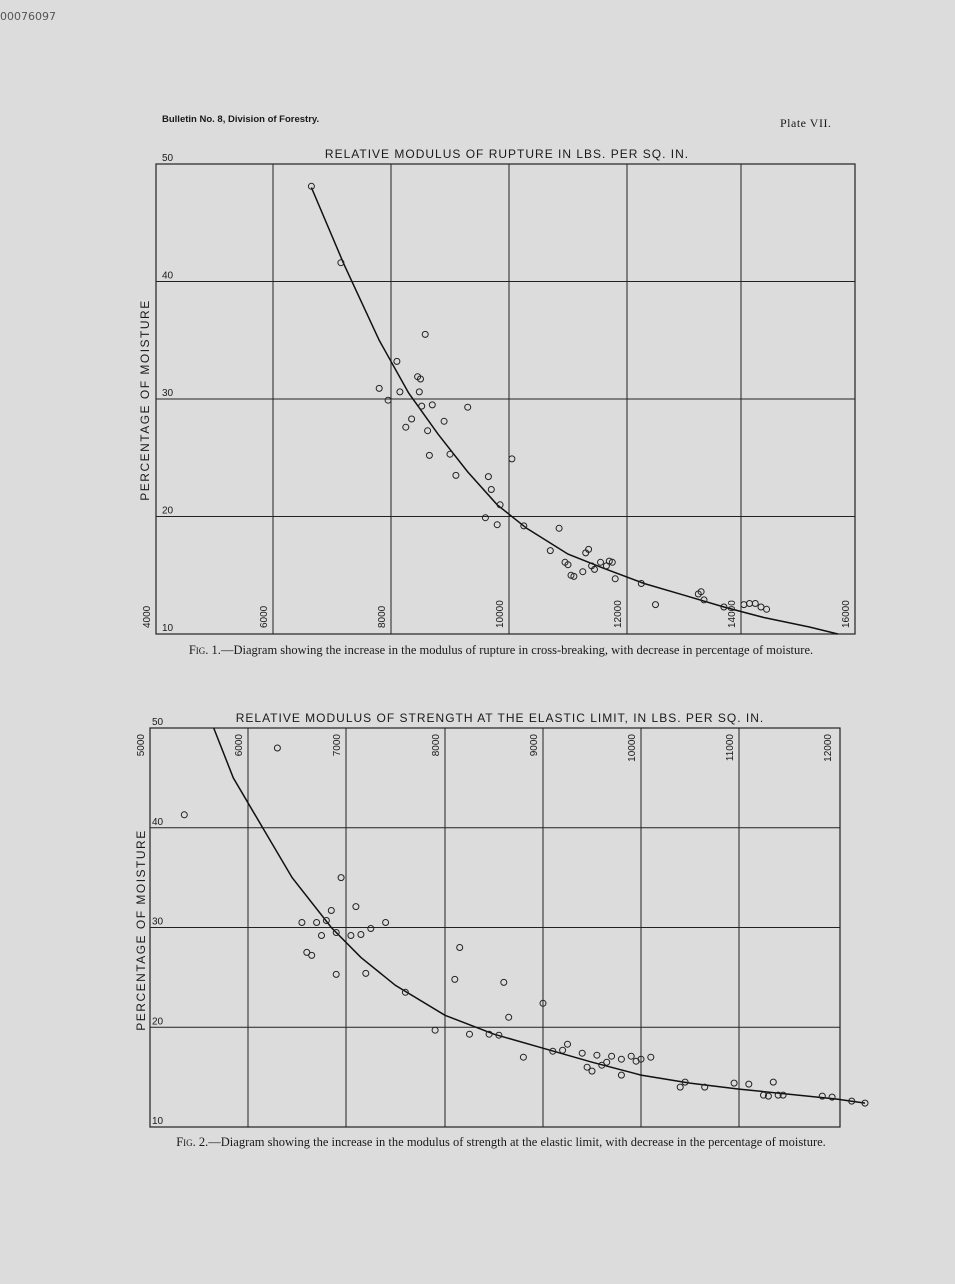  Describe the element at coordinates (145, 399) in the screenshot. I see `fig1-y-axis-label: PERCENTAGE OF MOISTURE` at that location.